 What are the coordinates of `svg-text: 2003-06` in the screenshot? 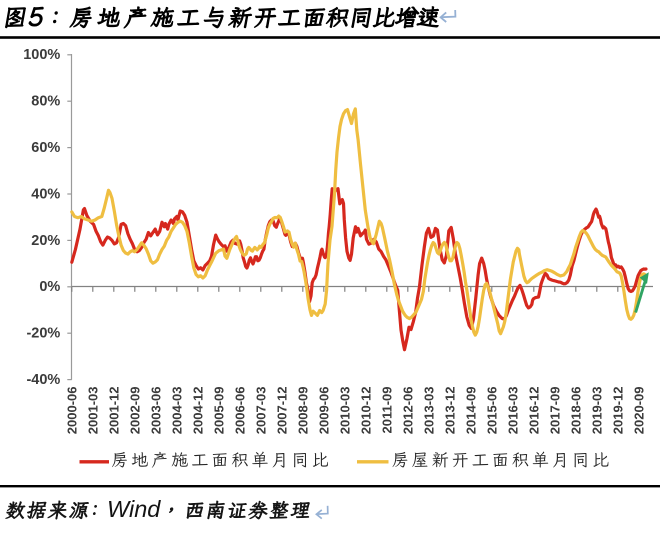 It's located at (156, 411).